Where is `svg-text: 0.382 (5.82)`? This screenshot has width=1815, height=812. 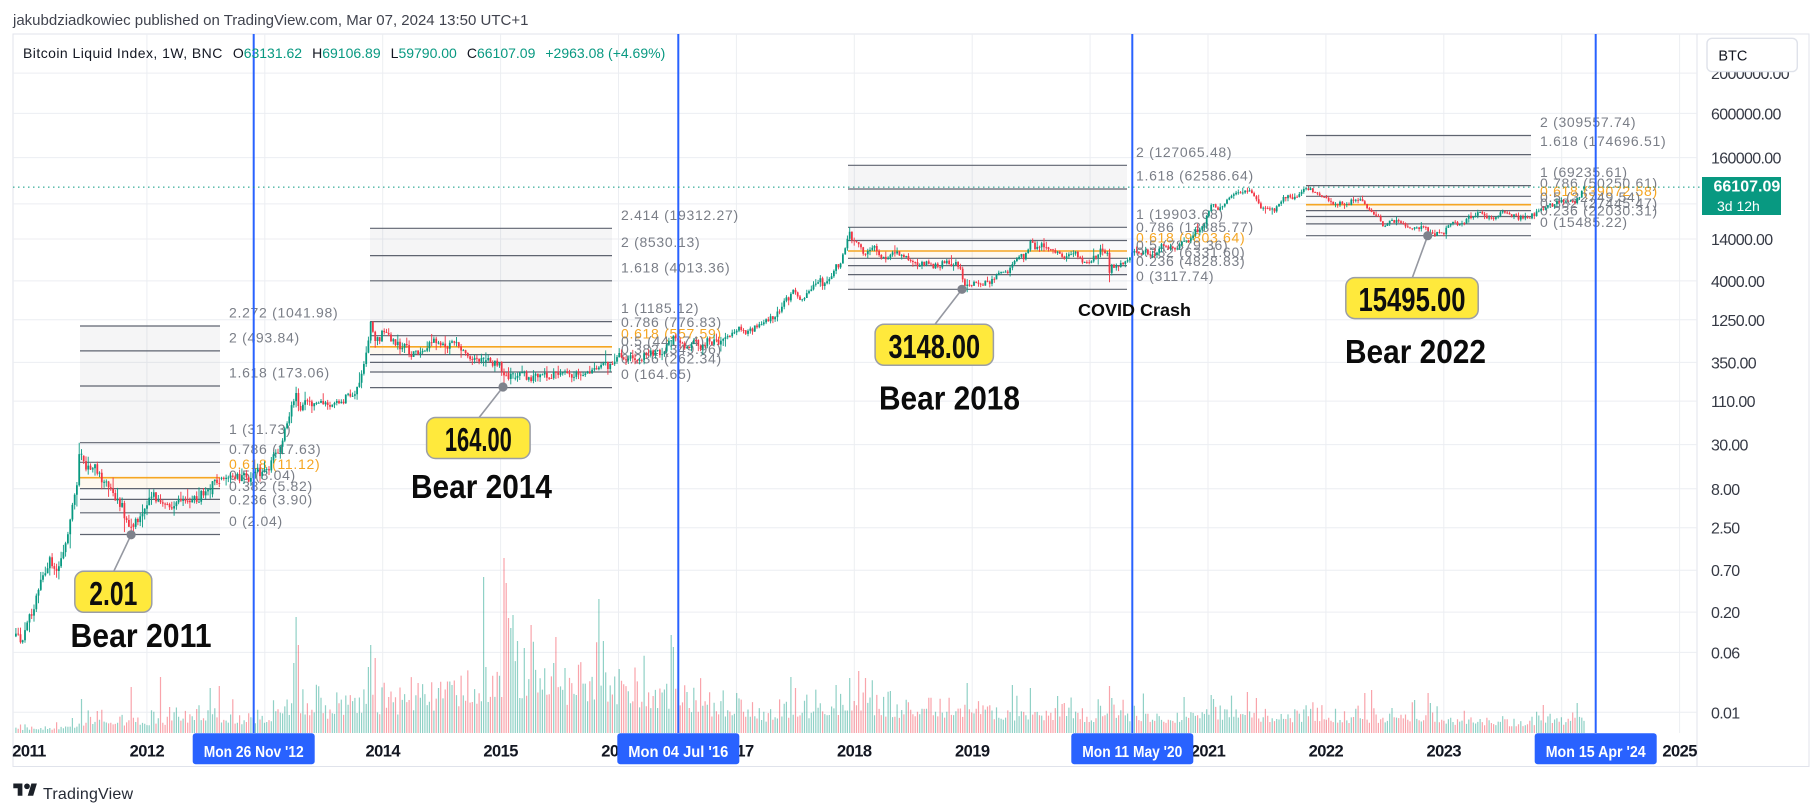 svg-text: 0.382 (5.82) is located at coordinates (271, 486).